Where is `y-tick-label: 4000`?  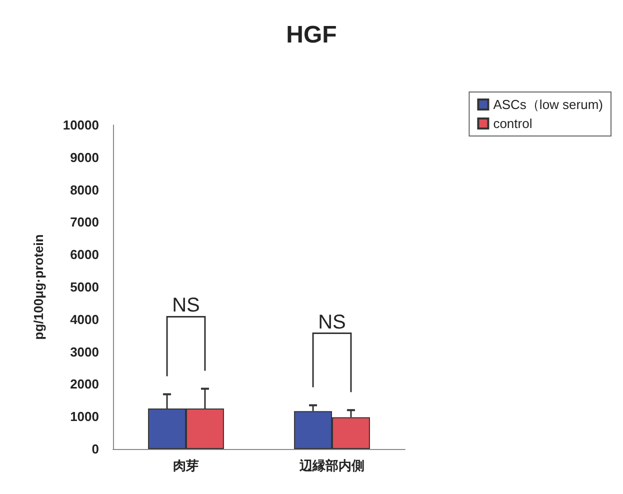 y-tick-label: 4000 is located at coordinates (84, 319).